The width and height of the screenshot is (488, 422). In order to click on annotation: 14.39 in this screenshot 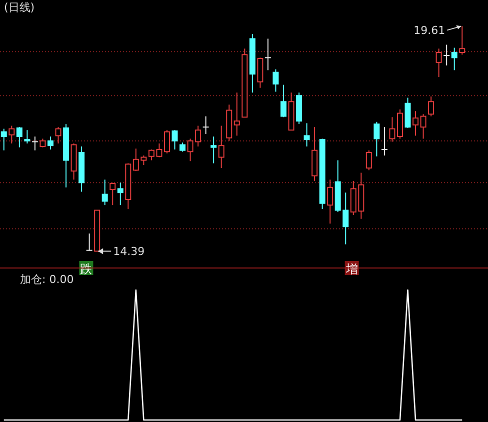, I will do `click(129, 251)`.